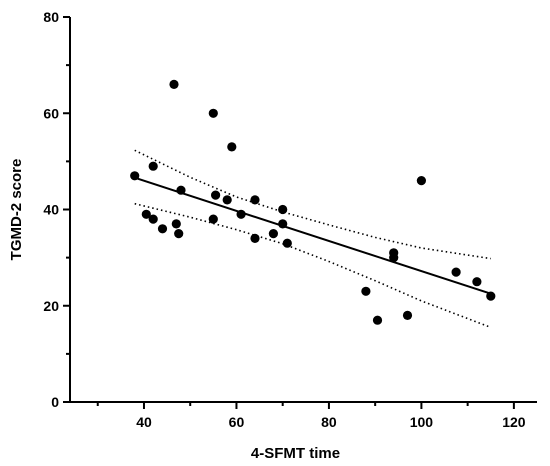  I want to click on x-tick-label: 60, so click(237, 422).